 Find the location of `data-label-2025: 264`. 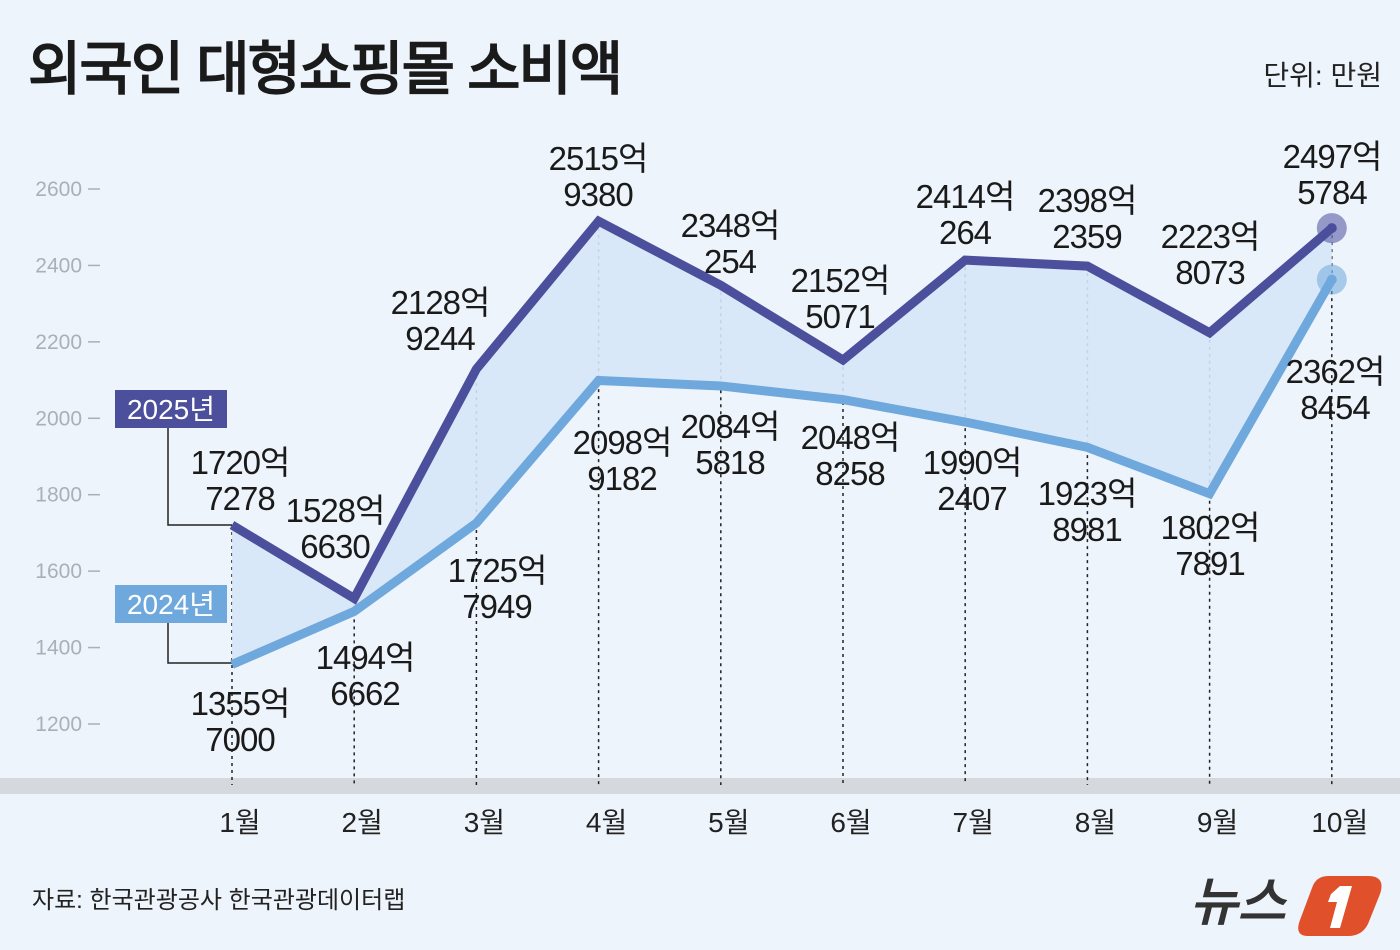

data-label-2025: 264 is located at coordinates (965, 232).